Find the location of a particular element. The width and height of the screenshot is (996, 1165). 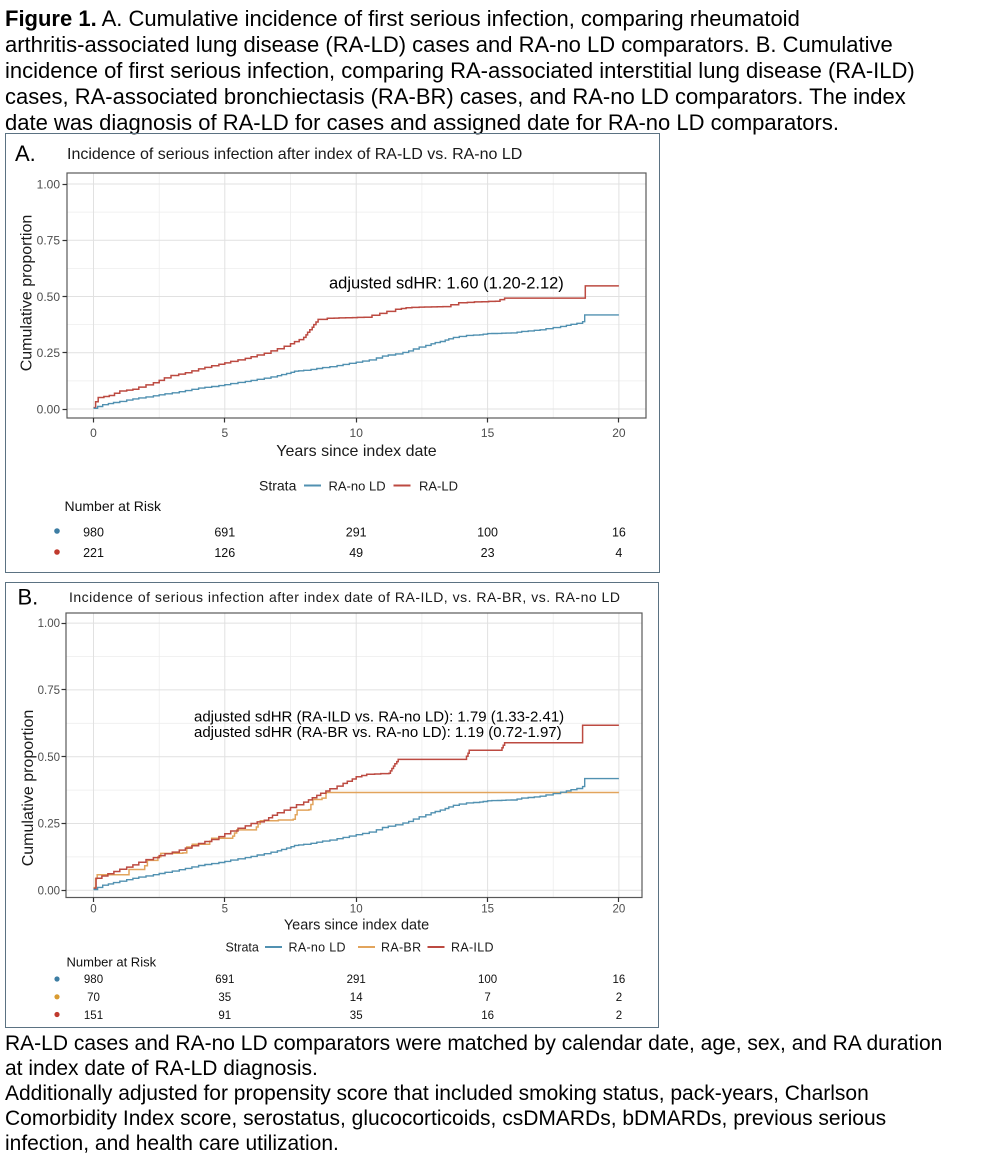

svg-text: RA-BR is located at coordinates (401, 948).